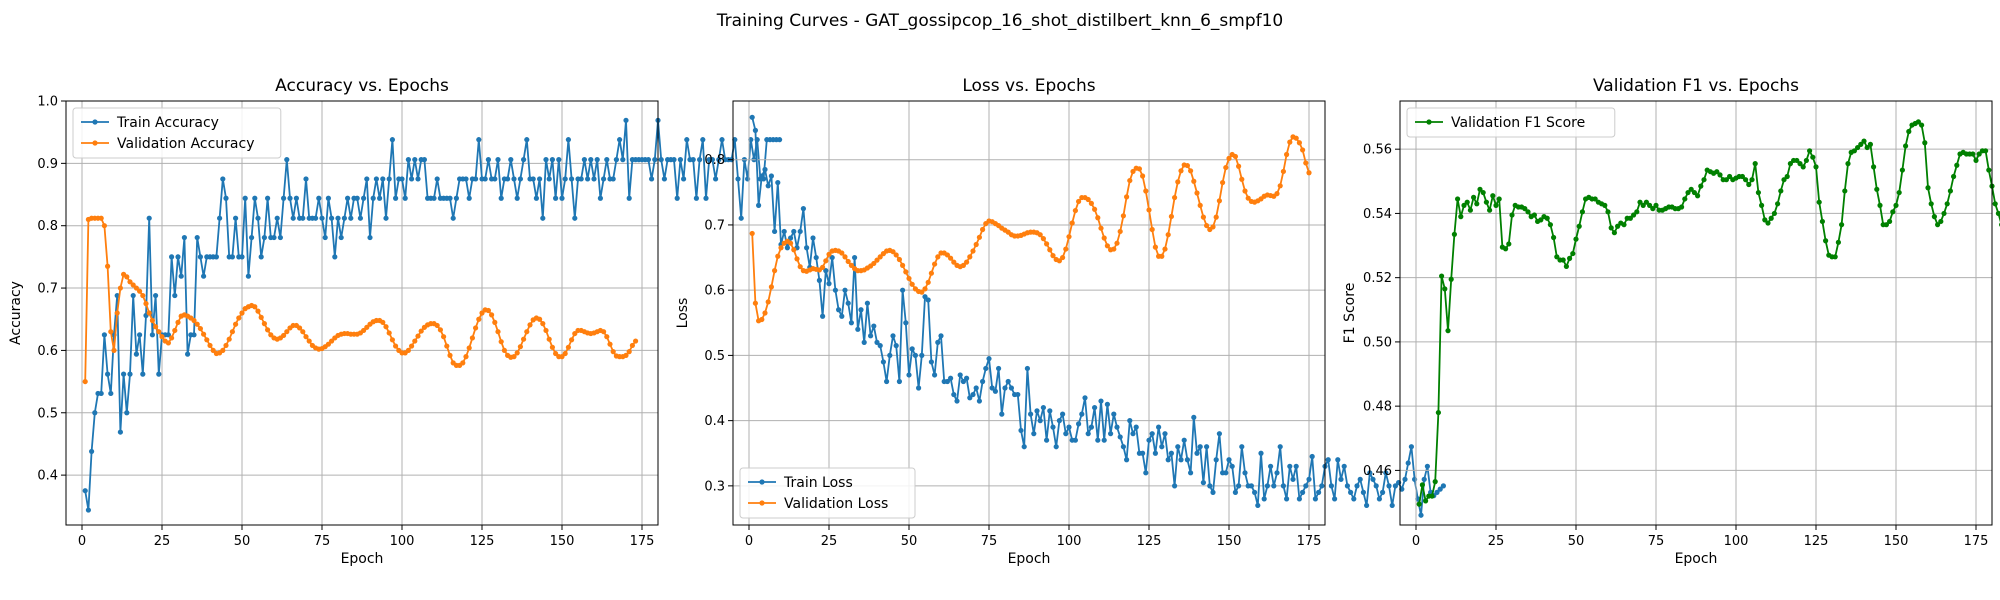  What do you see at coordinates (1028, 86) in the screenshot?
I see `loss-chart-title: Loss vs. Epochs` at bounding box center [1028, 86].